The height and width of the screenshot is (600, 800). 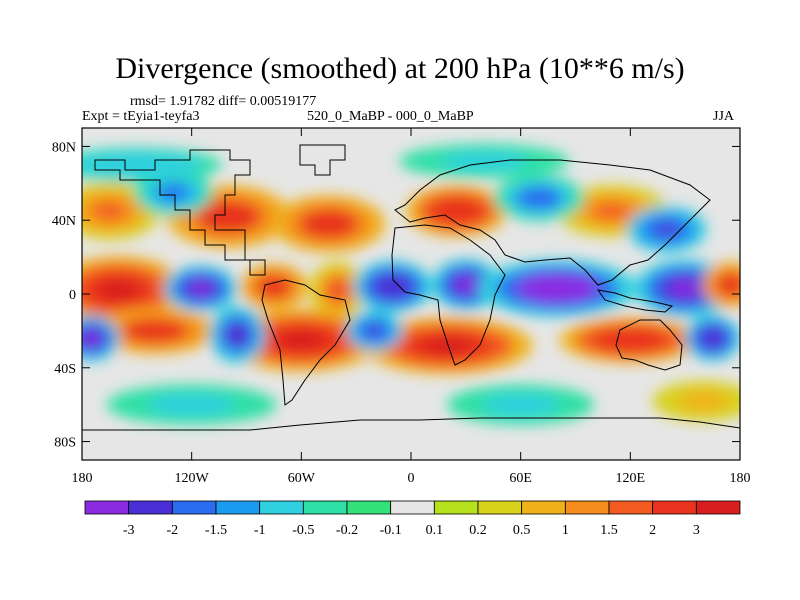 What do you see at coordinates (411, 424) in the screenshot?
I see `coastline-antarctica` at bounding box center [411, 424].